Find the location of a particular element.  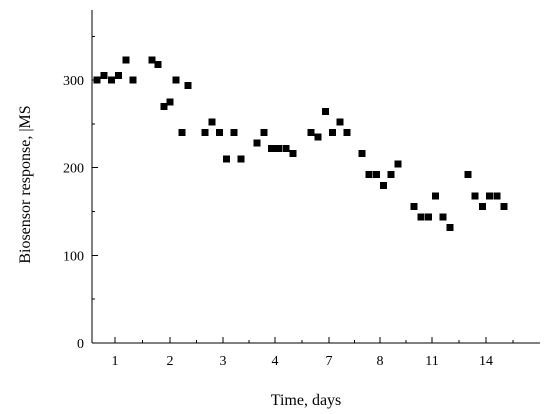

y-tick-label: 300 is located at coordinates (73, 81).